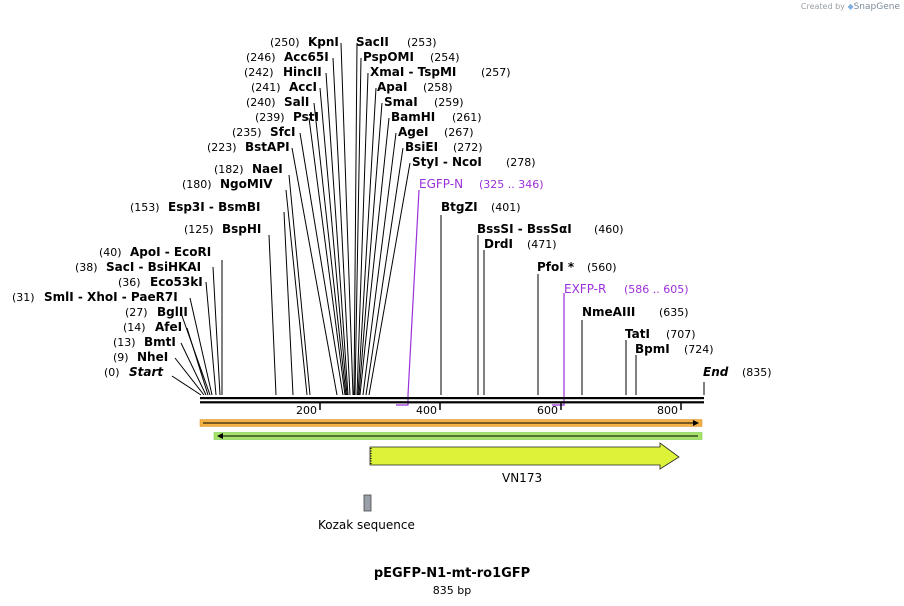  What do you see at coordinates (248, 169) in the screenshot?
I see `site-naei: (182) NaeI` at bounding box center [248, 169].